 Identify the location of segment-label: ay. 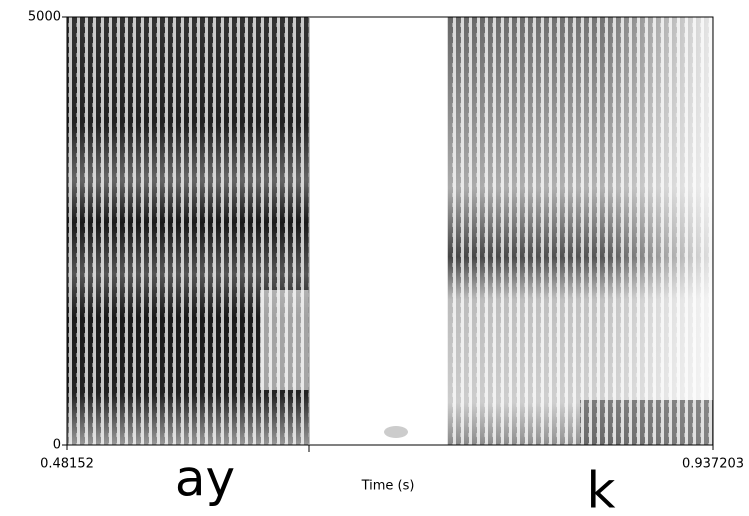
(205, 479).